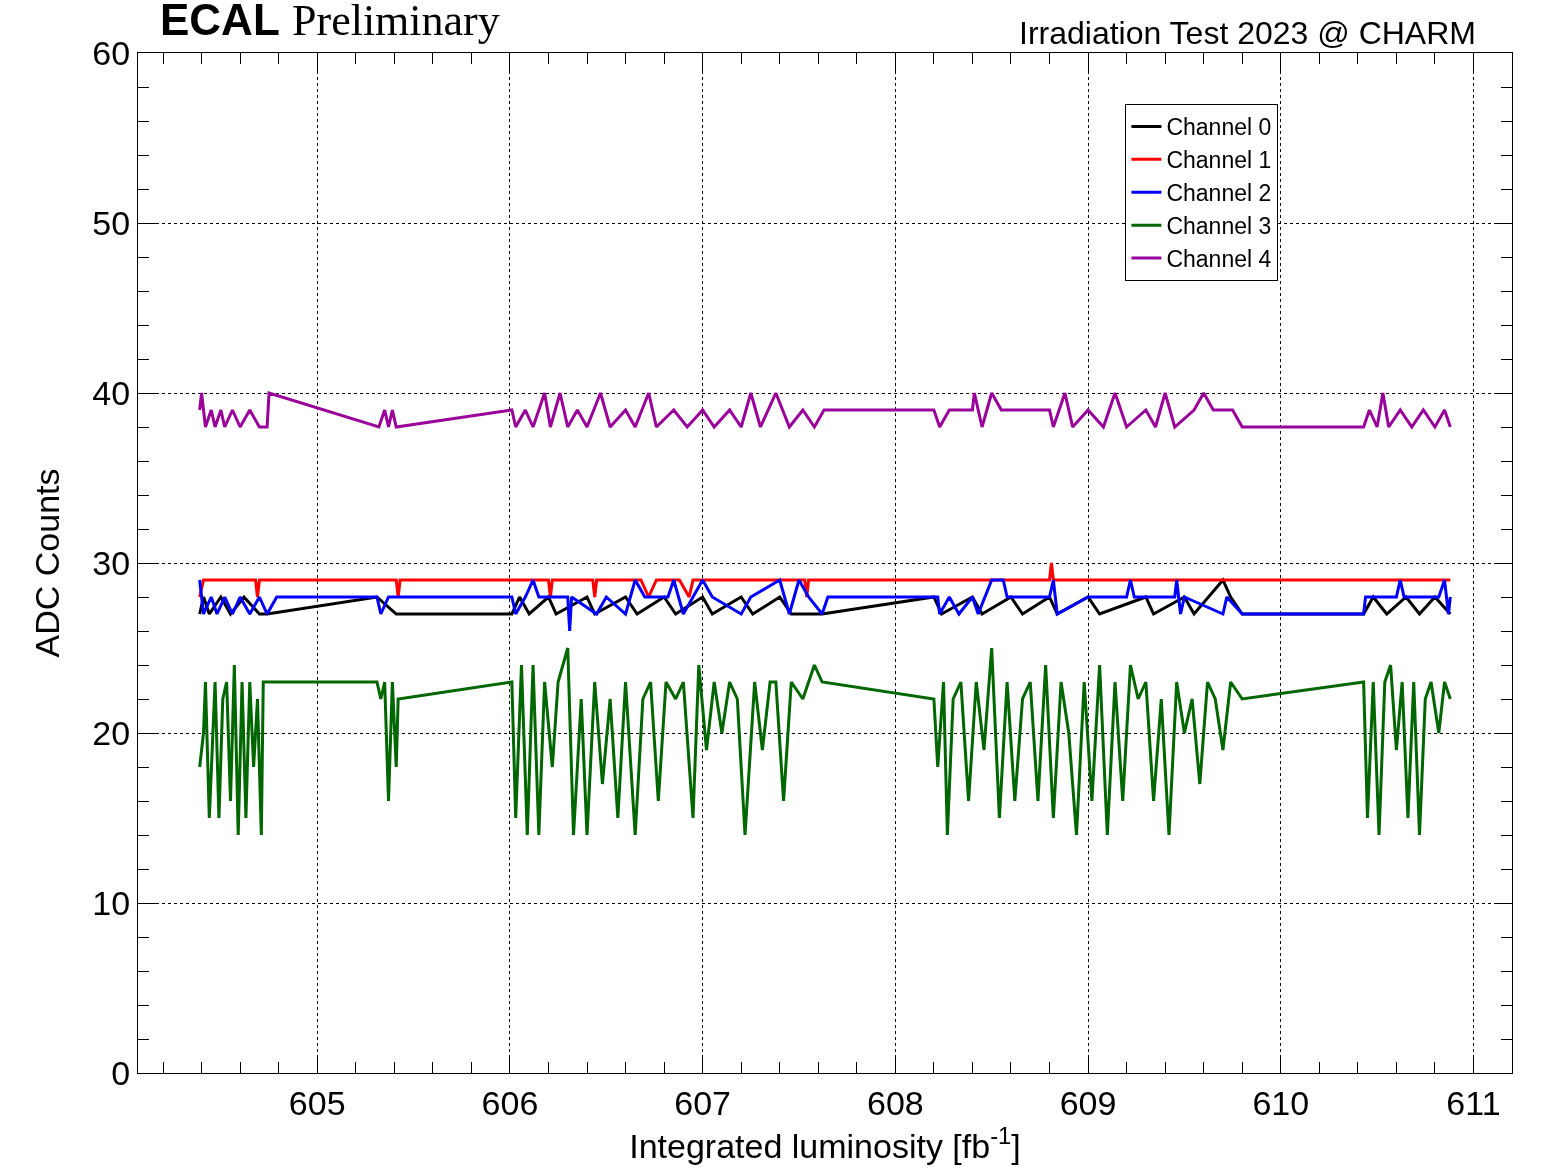 Image resolution: width=1542 pixels, height=1170 pixels. Describe the element at coordinates (111, 562) in the screenshot. I see `y-tick-label: 30` at that location.